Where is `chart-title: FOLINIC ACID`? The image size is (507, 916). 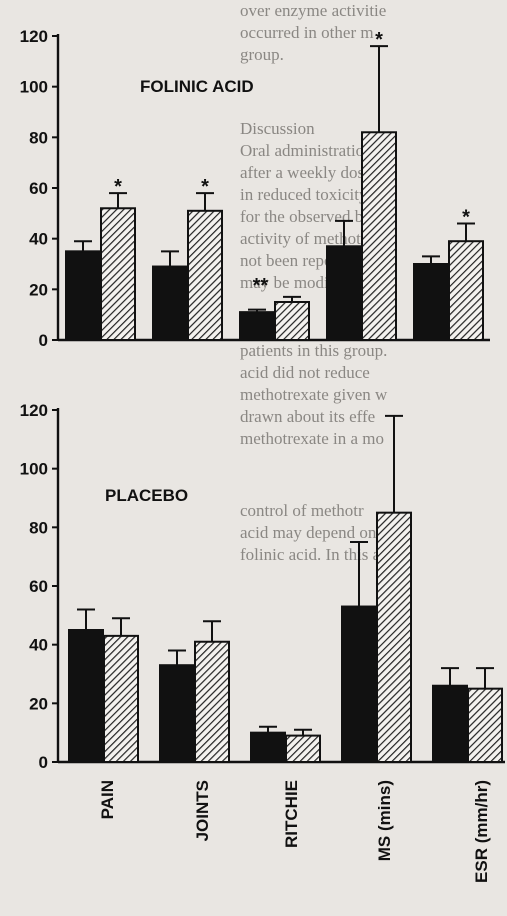
chart-title: FOLINIC ACID is located at coordinates (197, 86).